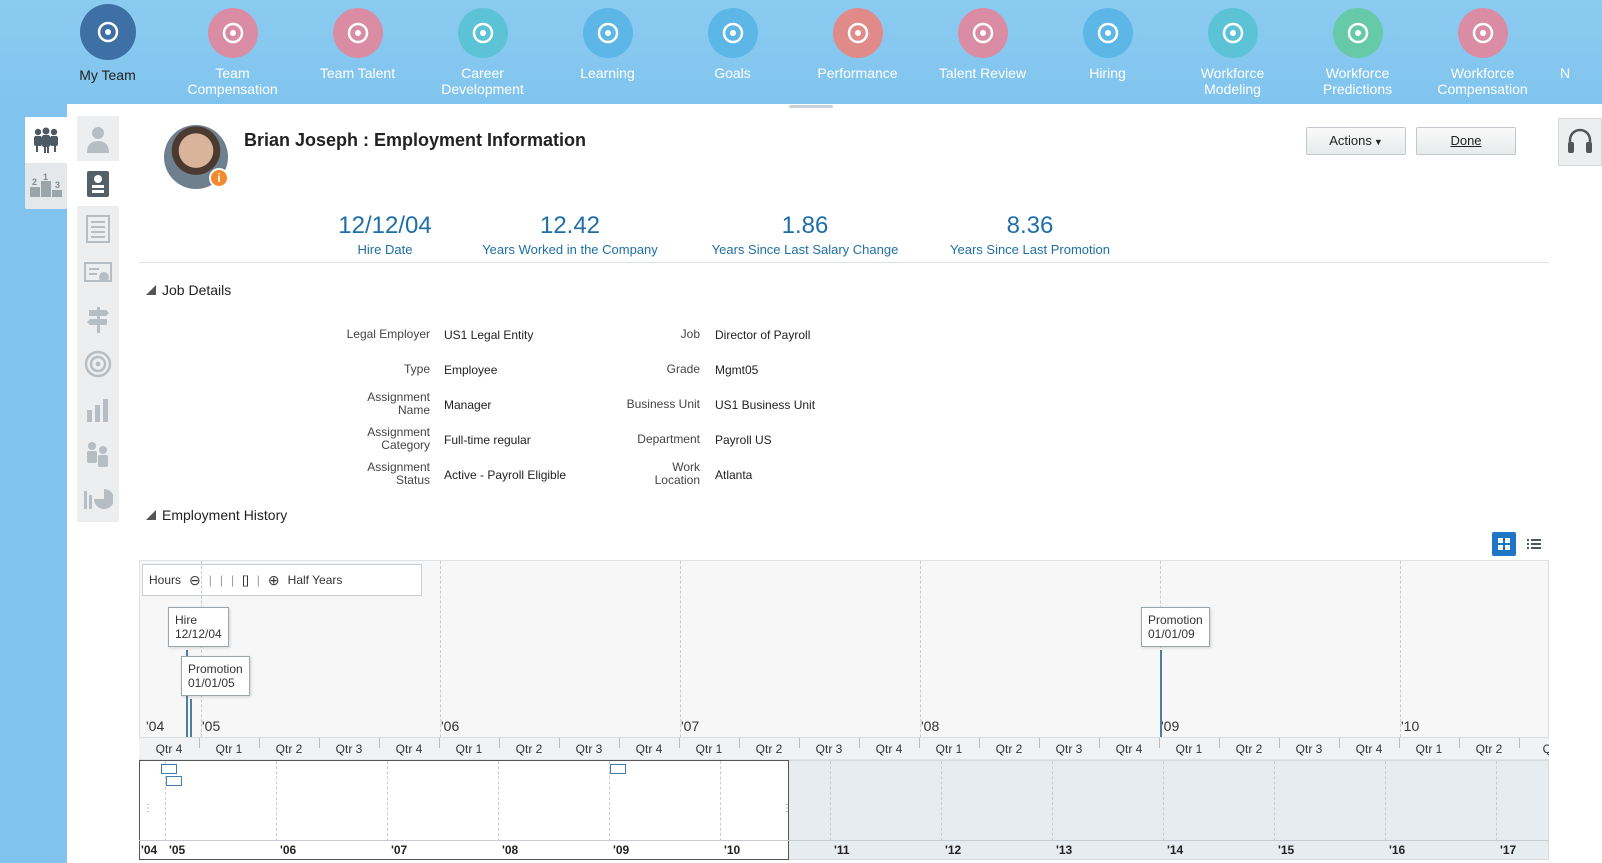  I want to click on bar-chart-icon, so click(97, 410).